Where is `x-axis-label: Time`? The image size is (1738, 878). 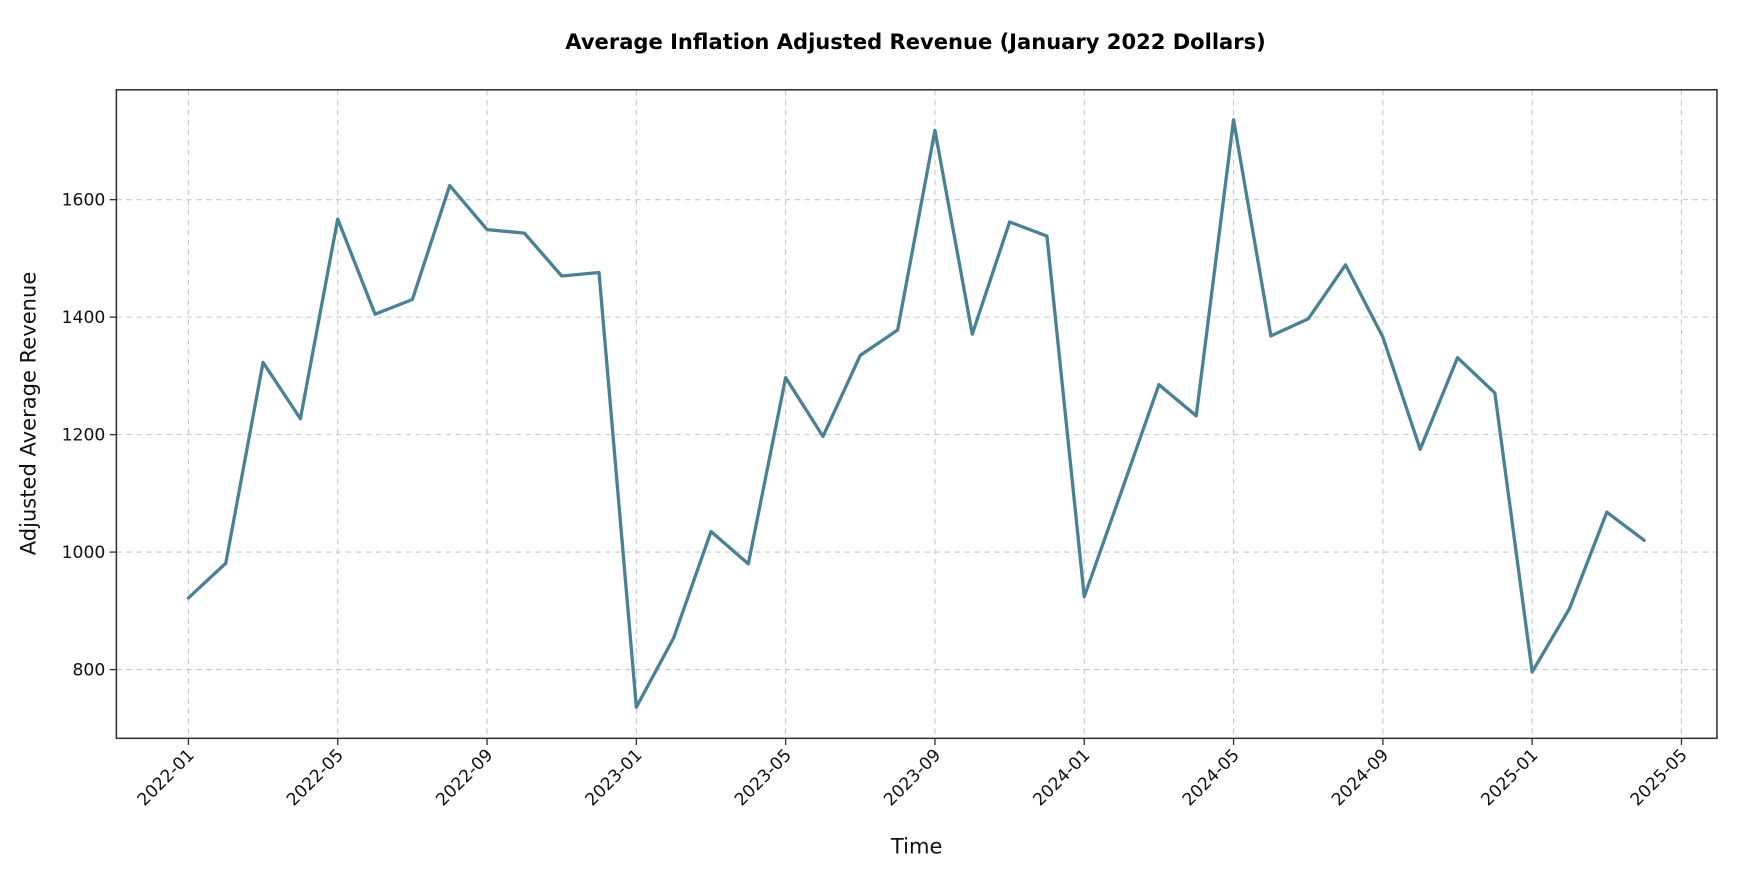
x-axis-label: Time is located at coordinates (916, 846).